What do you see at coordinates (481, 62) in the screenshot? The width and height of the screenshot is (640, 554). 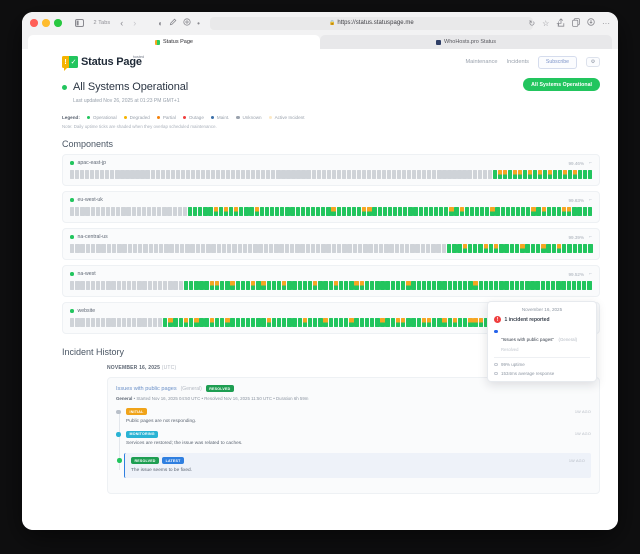 I see `nav-maintenance: Maintenance` at bounding box center [481, 62].